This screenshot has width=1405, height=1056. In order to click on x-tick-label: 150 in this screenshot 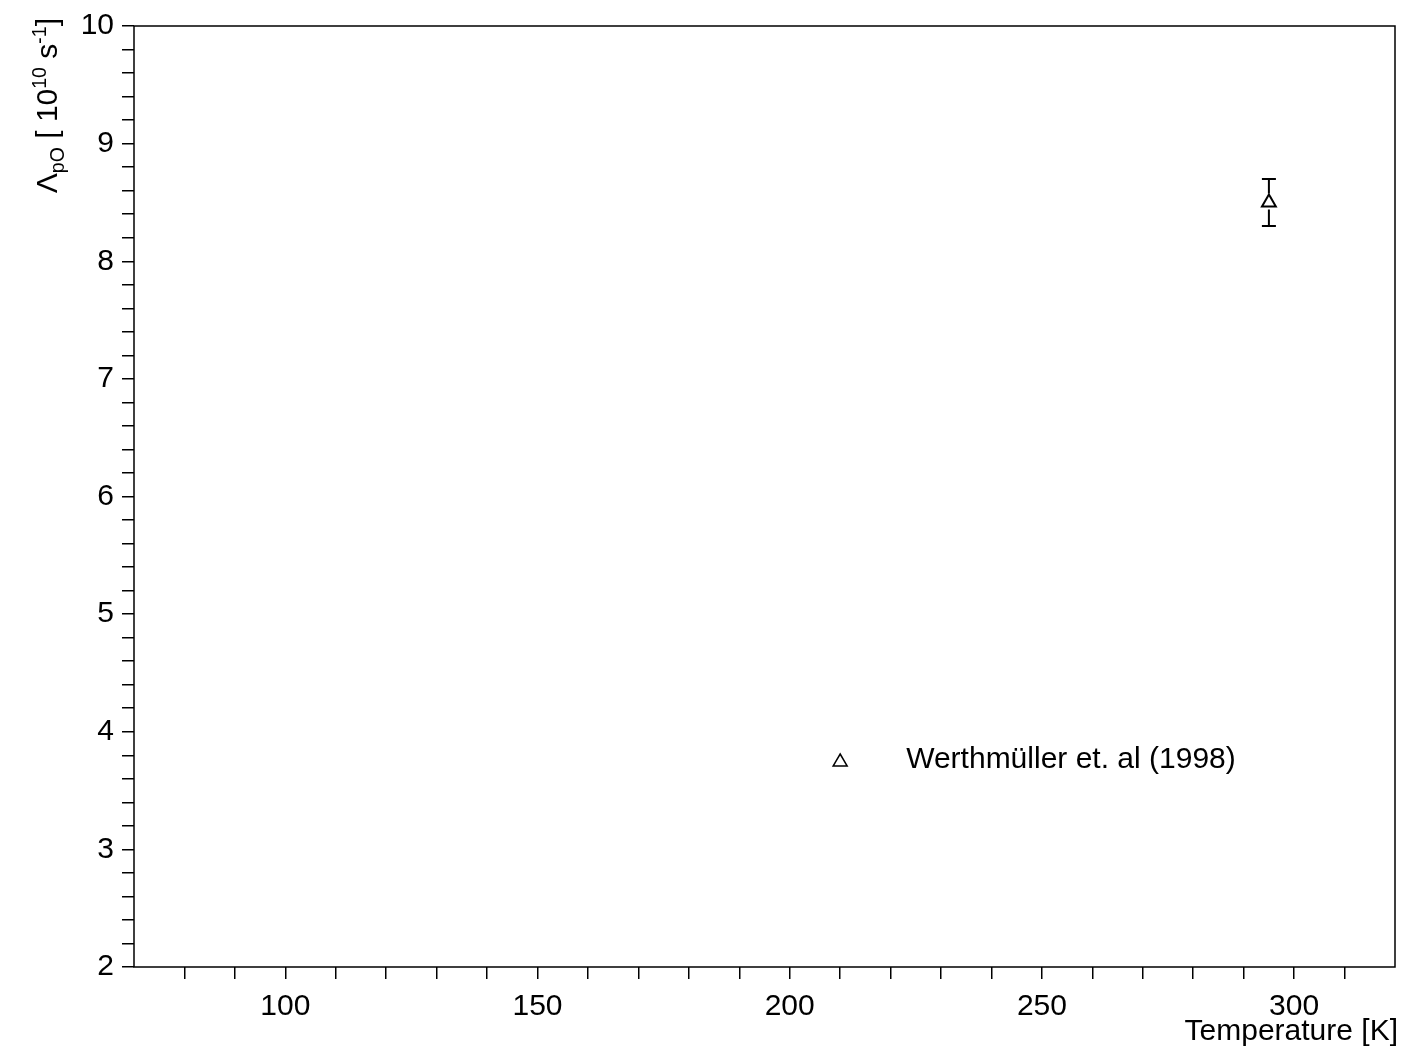, I will do `click(537, 1005)`.